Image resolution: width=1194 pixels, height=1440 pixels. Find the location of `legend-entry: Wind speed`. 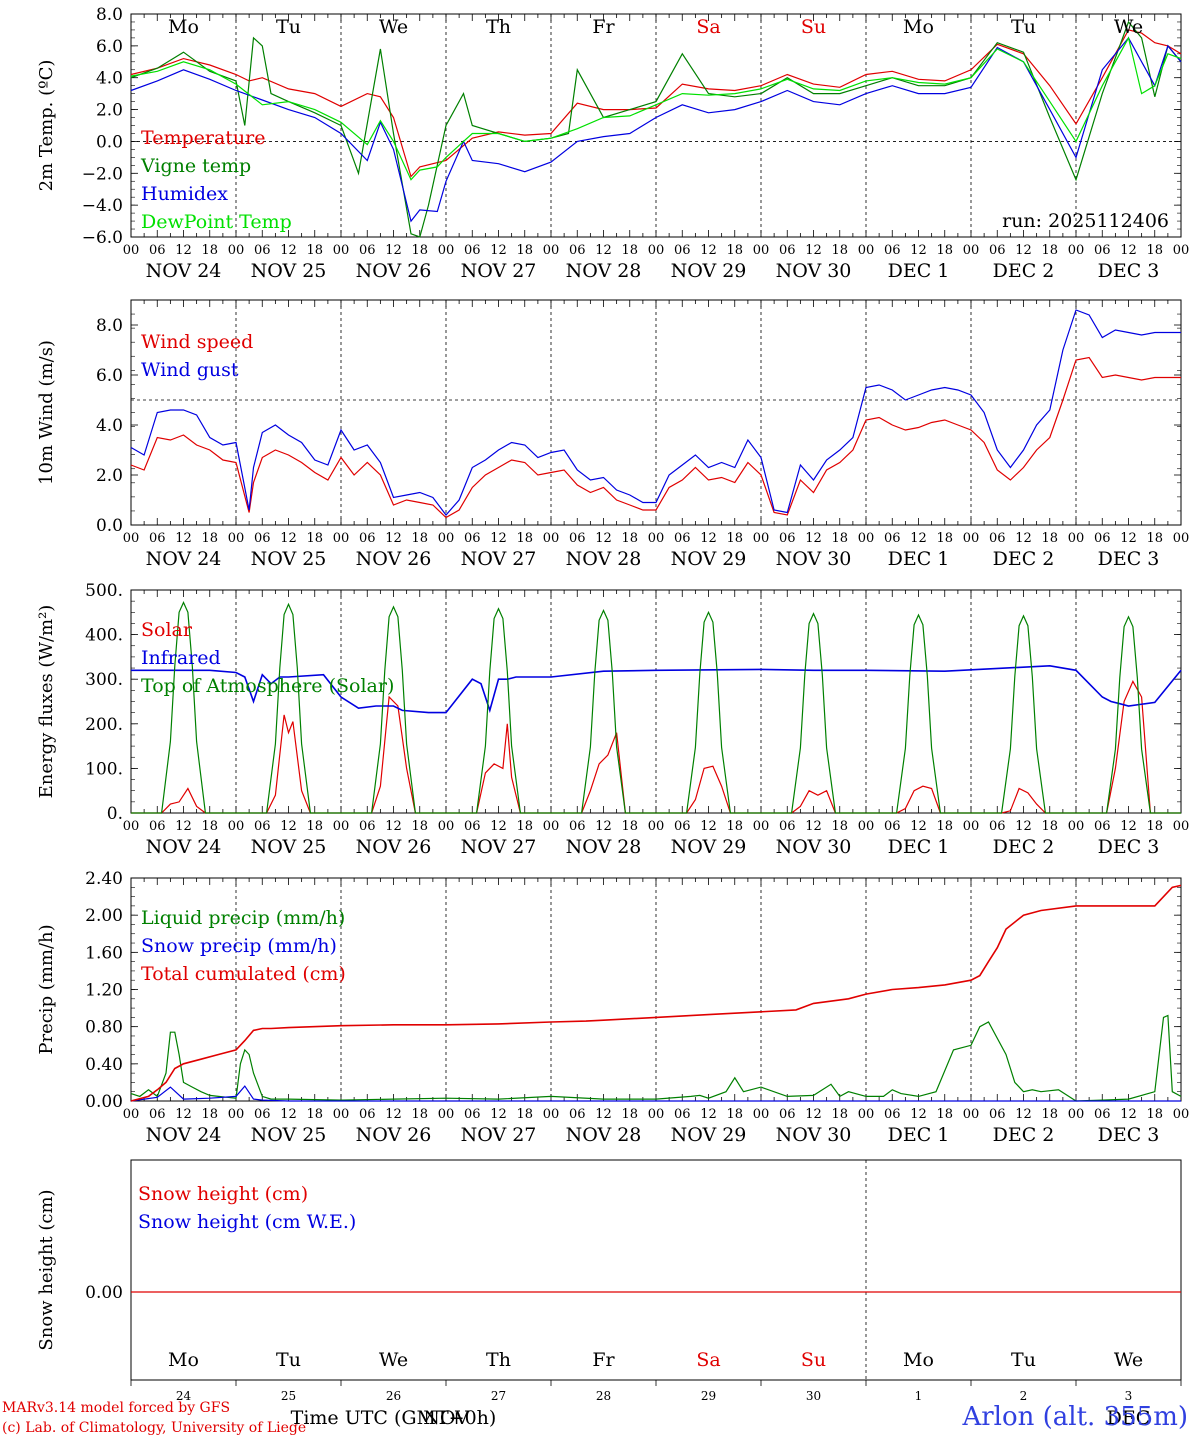

legend-entry: Wind speed is located at coordinates (197, 342).